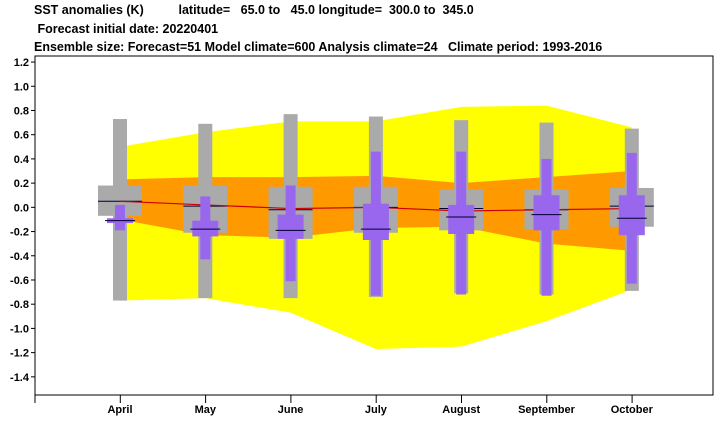 This screenshot has width=720, height=421. Describe the element at coordinates (19, 354) in the screenshot. I see `y-tick-label: -1.2` at that location.